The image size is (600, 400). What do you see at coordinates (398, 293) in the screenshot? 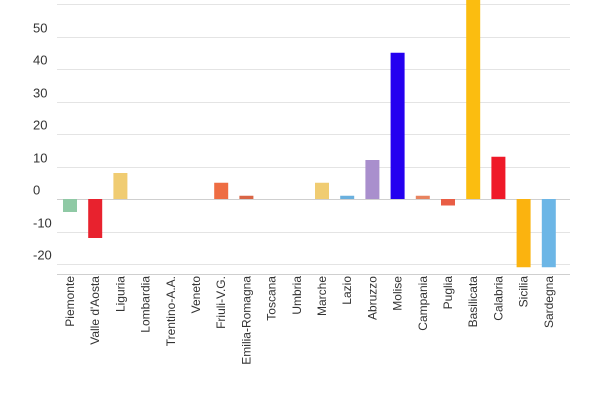
I see `x-tick-label: Molise` at bounding box center [398, 293].